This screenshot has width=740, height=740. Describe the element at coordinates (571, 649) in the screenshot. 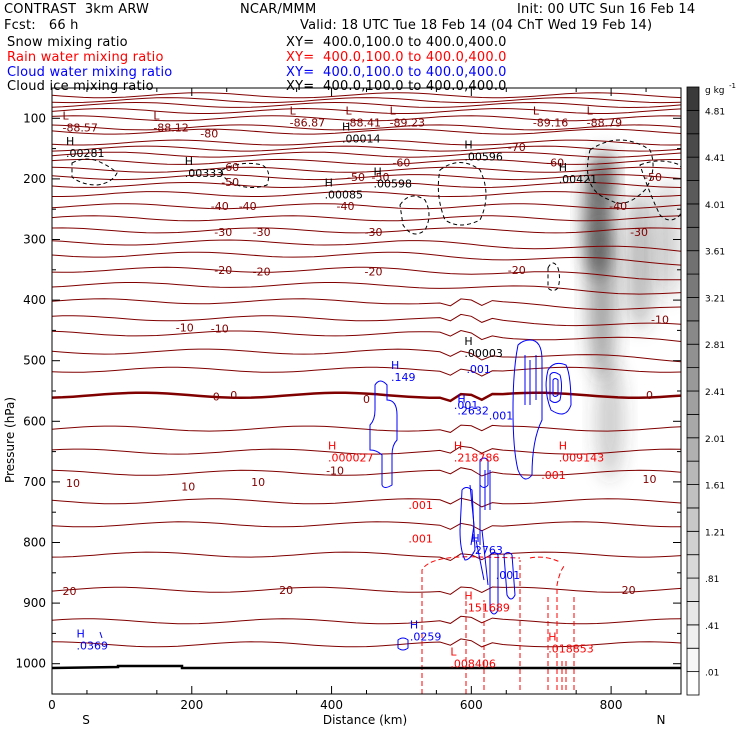

I see `rain-water-extremum-value: .018853` at that location.